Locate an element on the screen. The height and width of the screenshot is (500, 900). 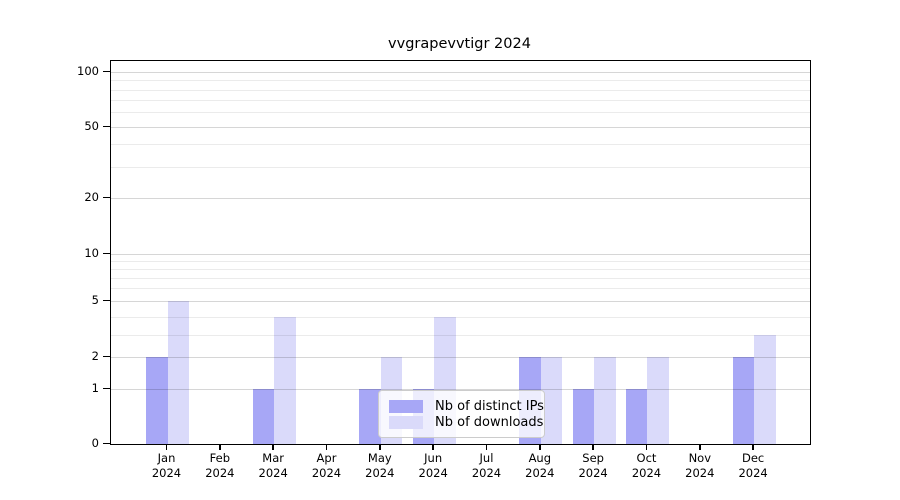
x-axis-label: Dec 2024 is located at coordinates (753, 466).